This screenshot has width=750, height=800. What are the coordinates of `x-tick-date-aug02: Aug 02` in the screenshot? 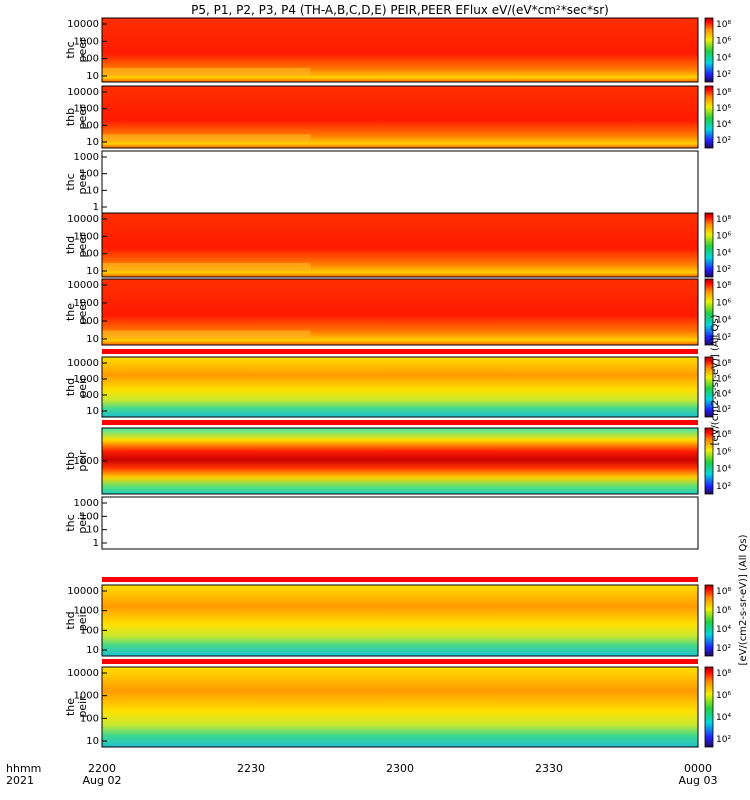 It's located at (102, 780).